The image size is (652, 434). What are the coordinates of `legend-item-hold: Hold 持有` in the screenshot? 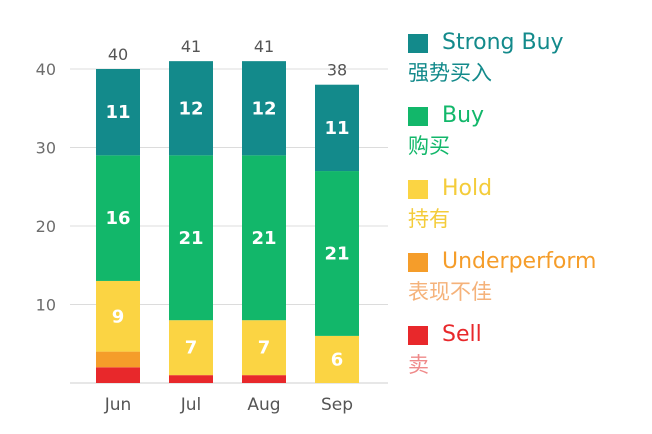 It's located at (528, 210).